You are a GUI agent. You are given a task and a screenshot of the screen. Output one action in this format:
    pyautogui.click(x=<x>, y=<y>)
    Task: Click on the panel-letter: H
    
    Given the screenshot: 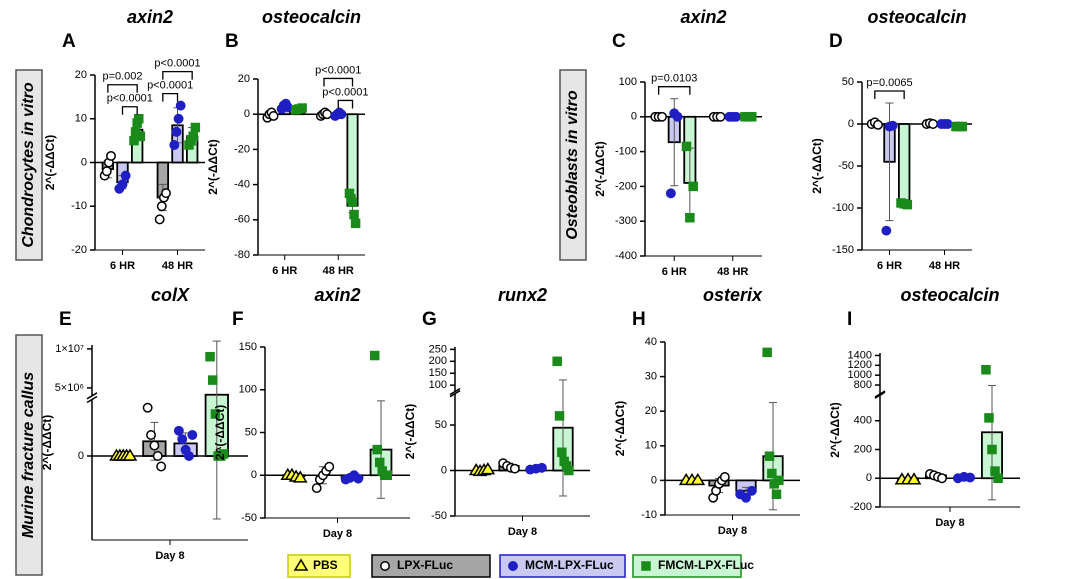 What is the action you would take?
    pyautogui.click(x=639, y=319)
    